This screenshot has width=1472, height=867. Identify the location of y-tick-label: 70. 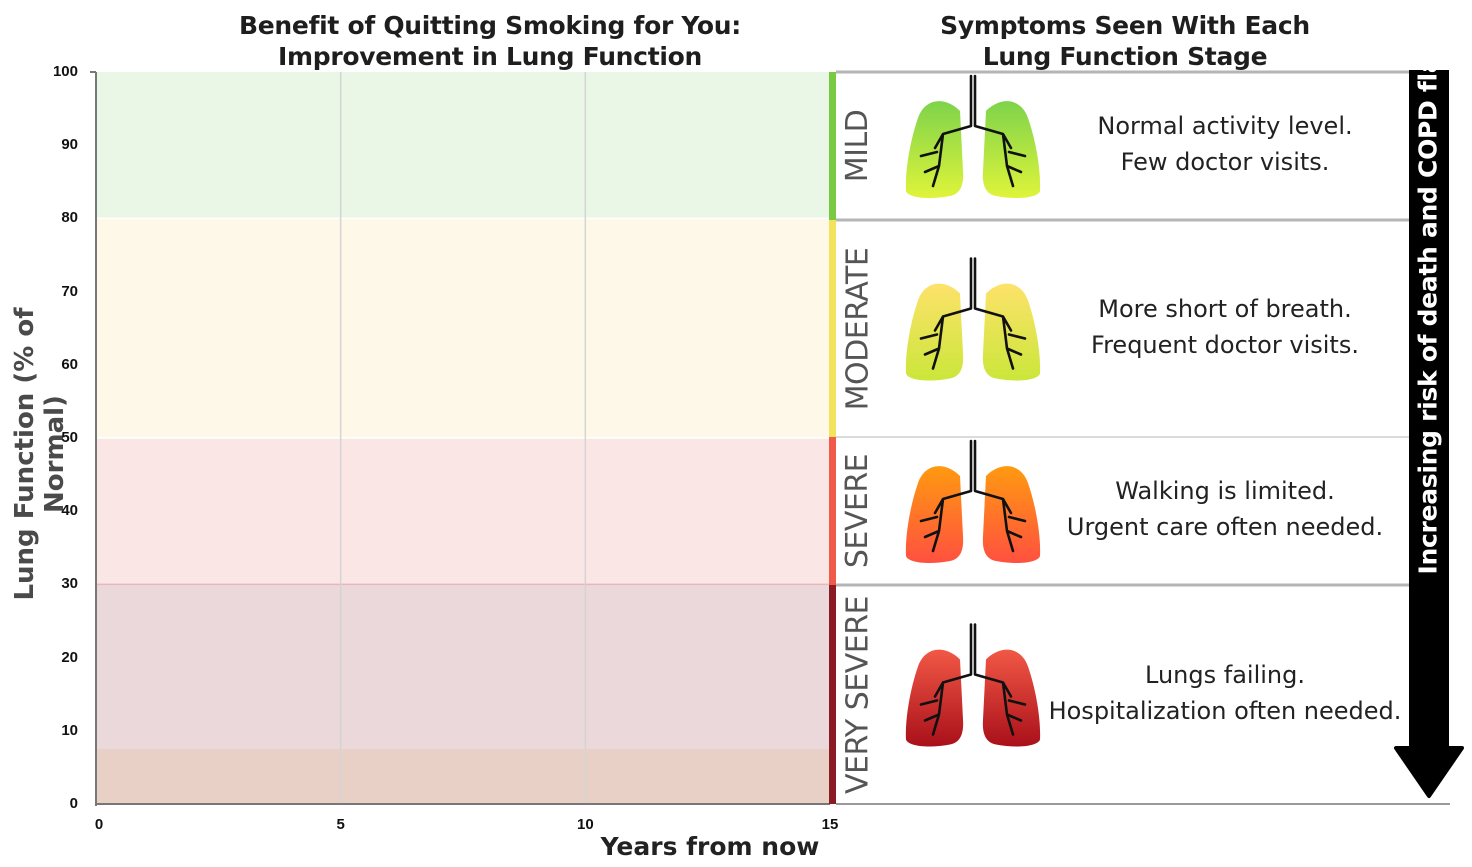
(69, 291).